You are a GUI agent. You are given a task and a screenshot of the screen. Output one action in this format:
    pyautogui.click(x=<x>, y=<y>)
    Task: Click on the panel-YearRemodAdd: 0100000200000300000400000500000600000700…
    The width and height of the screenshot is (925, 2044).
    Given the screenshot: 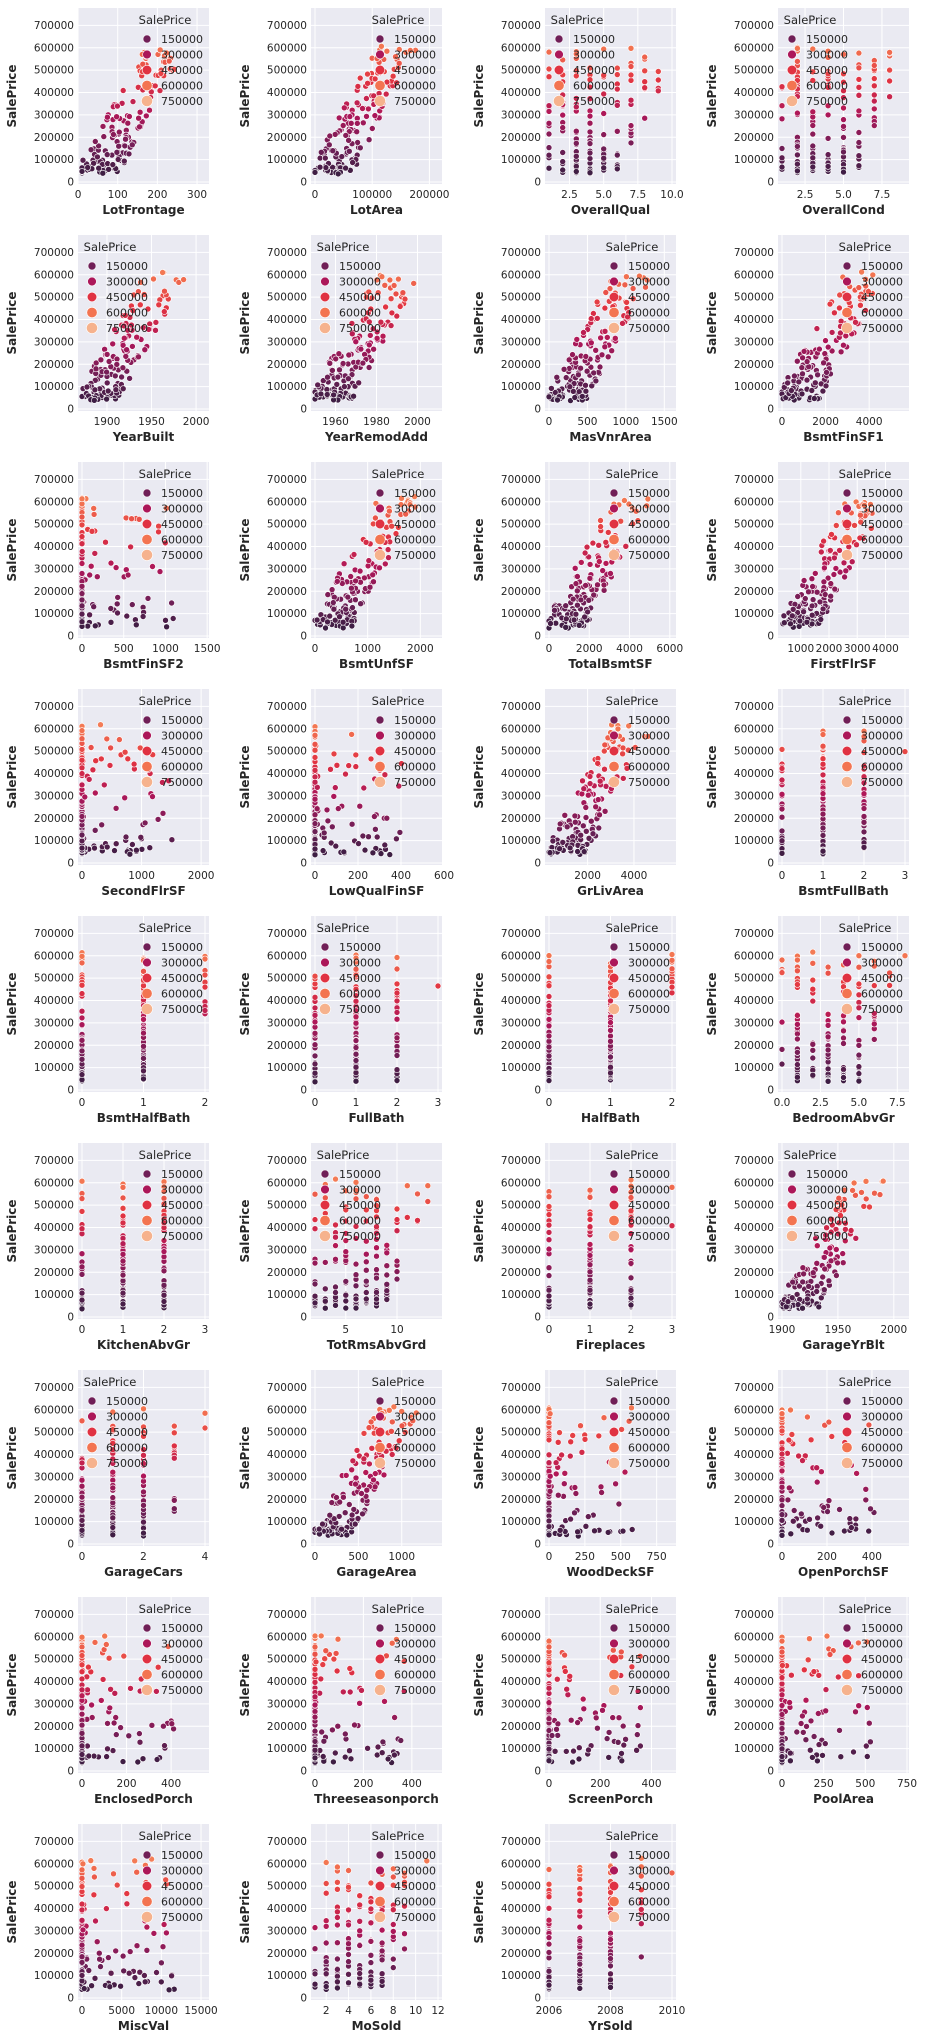 What is the action you would take?
    pyautogui.click(x=340, y=339)
    